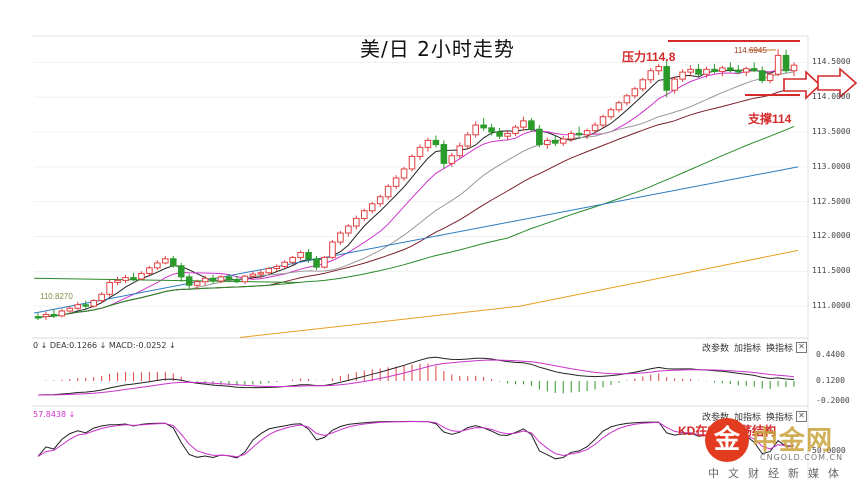 The image size is (862, 491). What do you see at coordinates (831, 97) in the screenshot?
I see `y-tick-label: 114.0000` at bounding box center [831, 97].